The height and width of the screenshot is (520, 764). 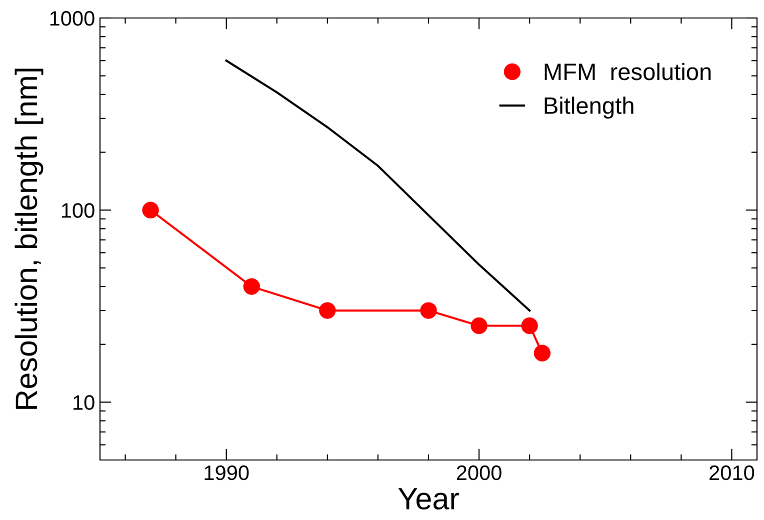 I want to click on x-tick-label: 2010, so click(x=732, y=472).